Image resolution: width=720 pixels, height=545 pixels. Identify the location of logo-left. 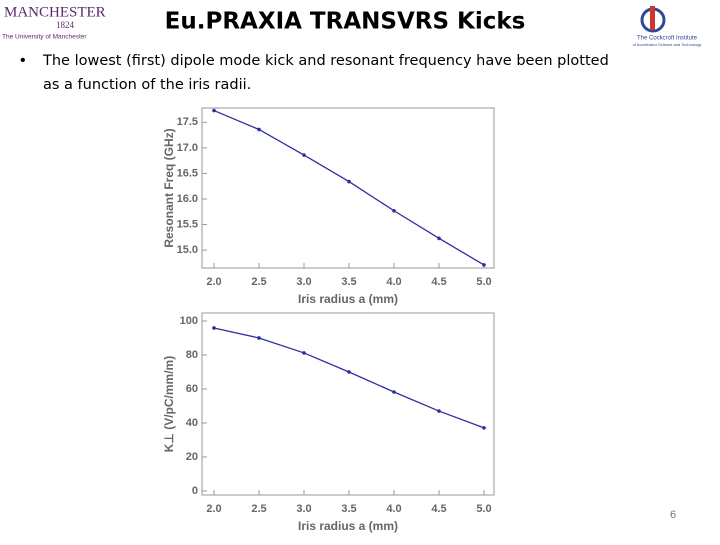
(52, 21).